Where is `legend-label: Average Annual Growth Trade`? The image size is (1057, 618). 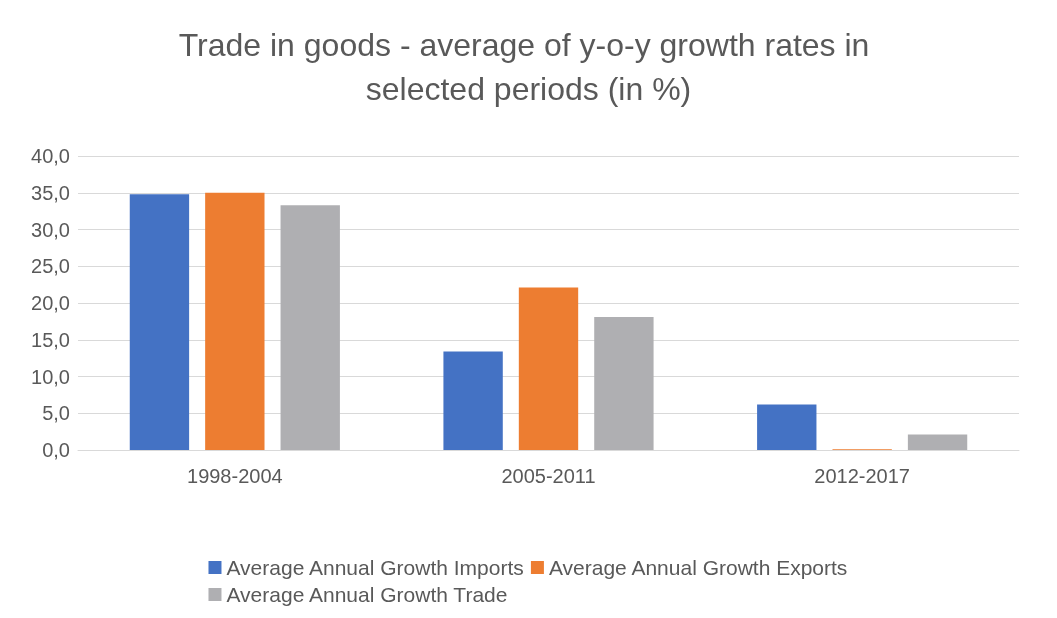 legend-label: Average Annual Growth Trade is located at coordinates (367, 594).